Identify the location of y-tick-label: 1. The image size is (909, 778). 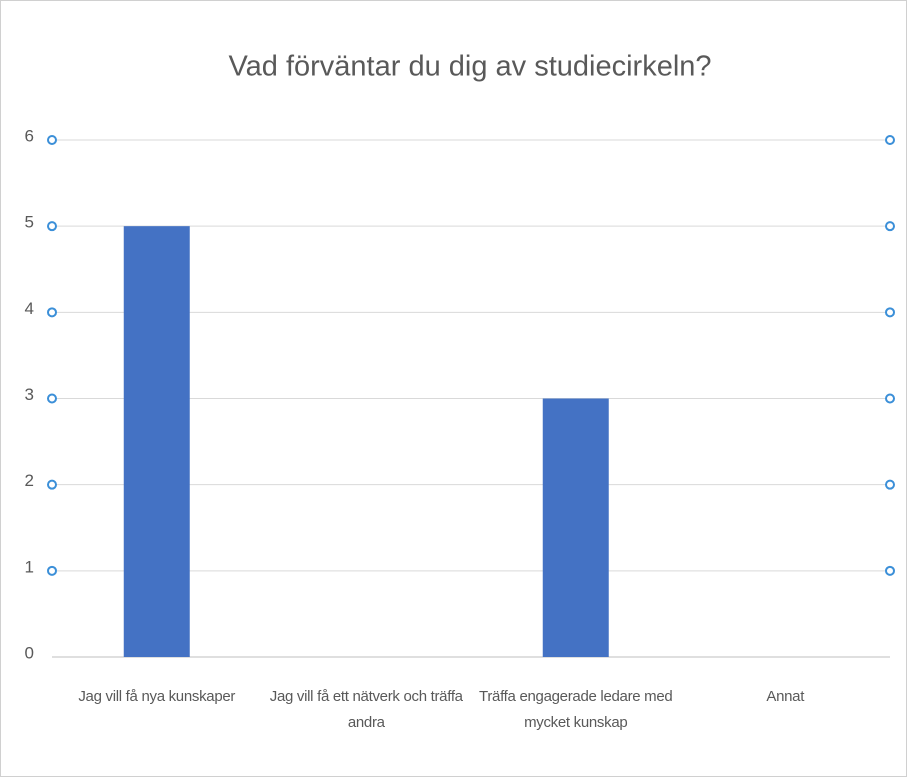
(29, 566).